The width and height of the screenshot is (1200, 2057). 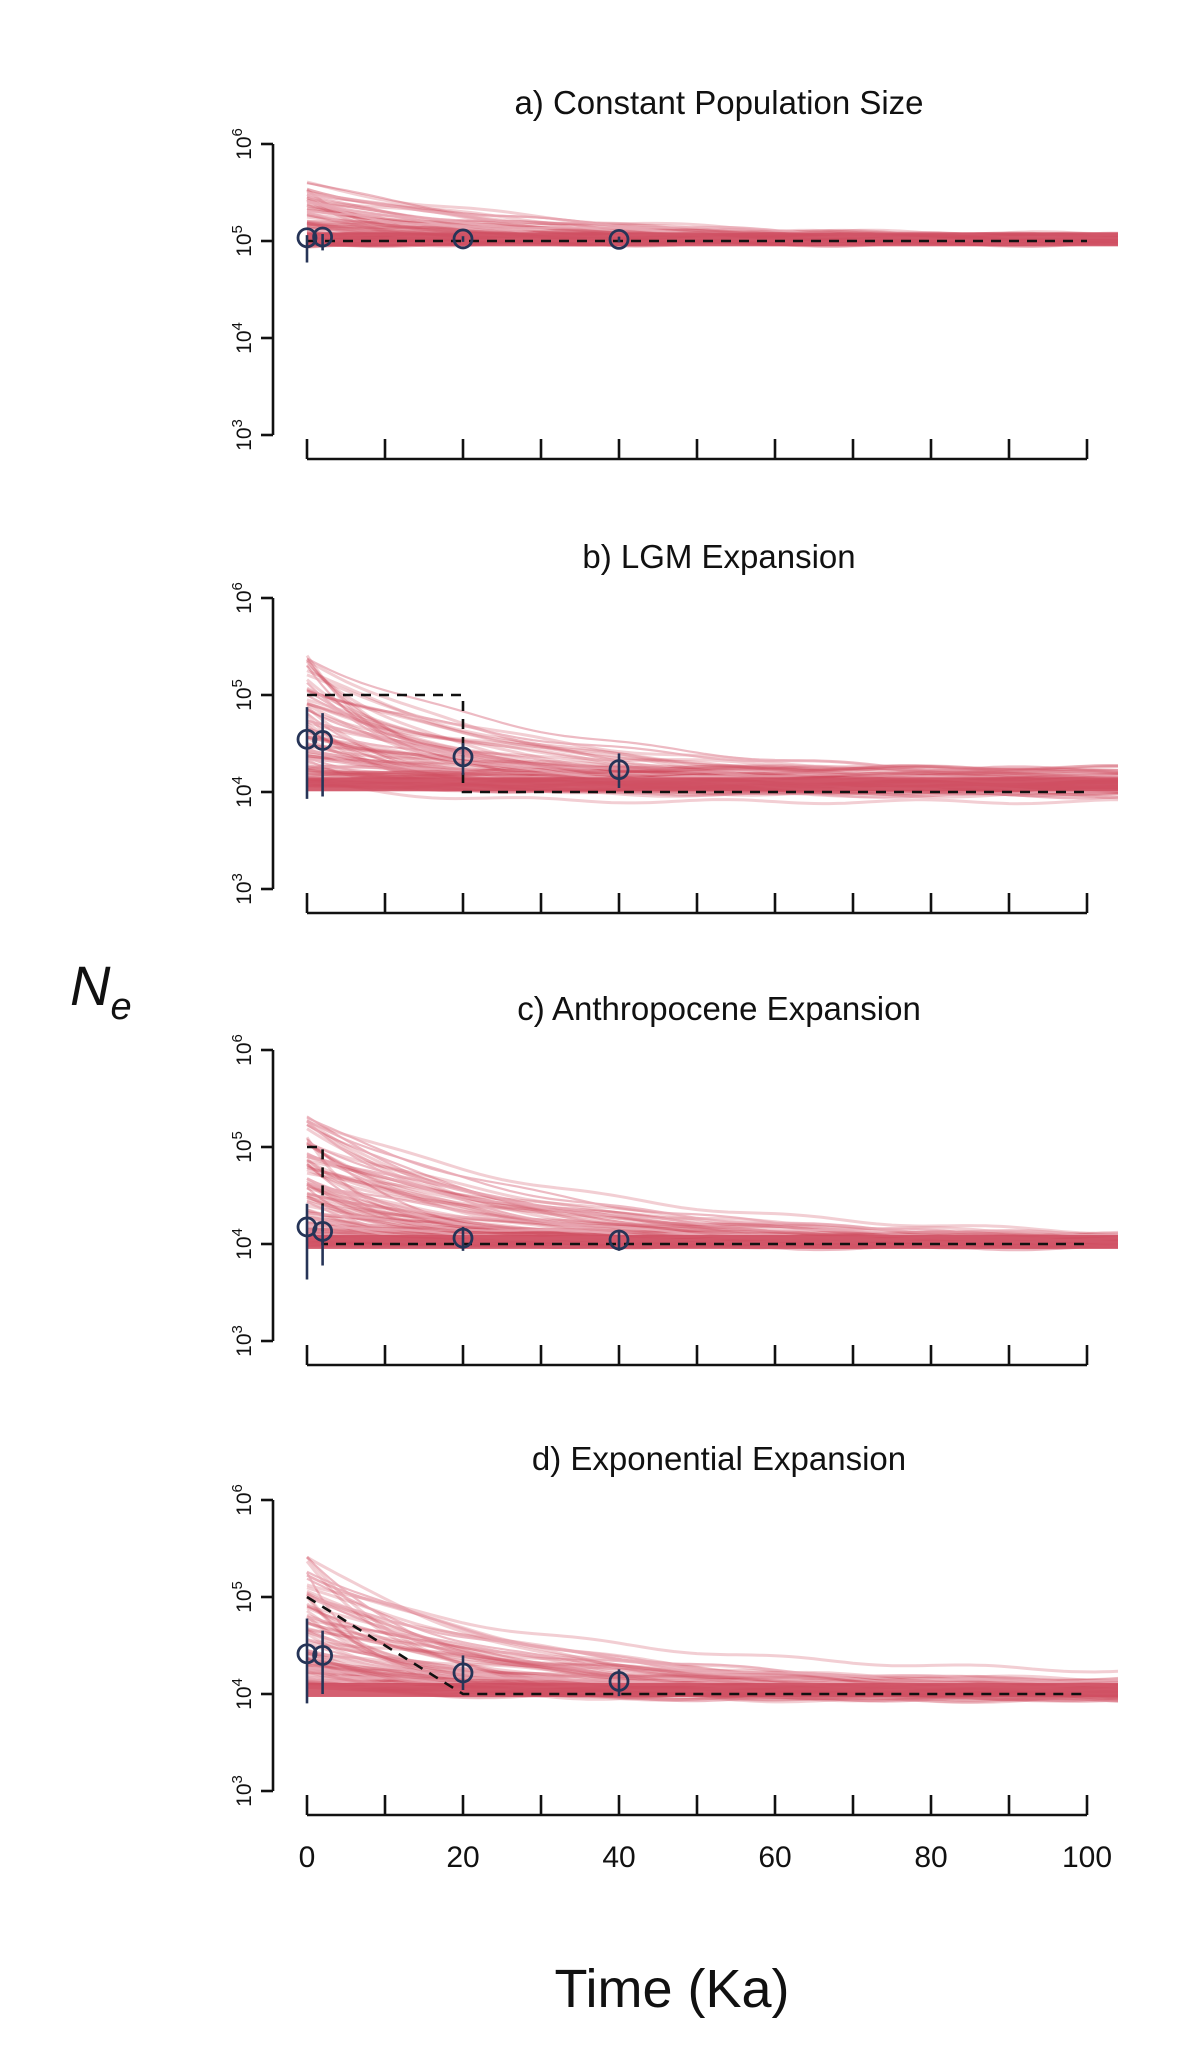 I want to click on y-axis-label-main: N, so click(x=90, y=985).